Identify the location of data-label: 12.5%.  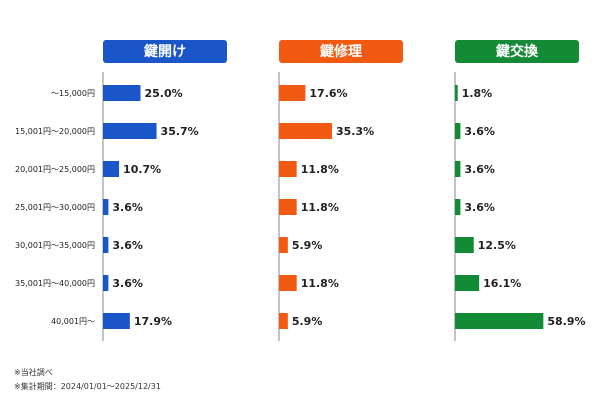
(497, 245).